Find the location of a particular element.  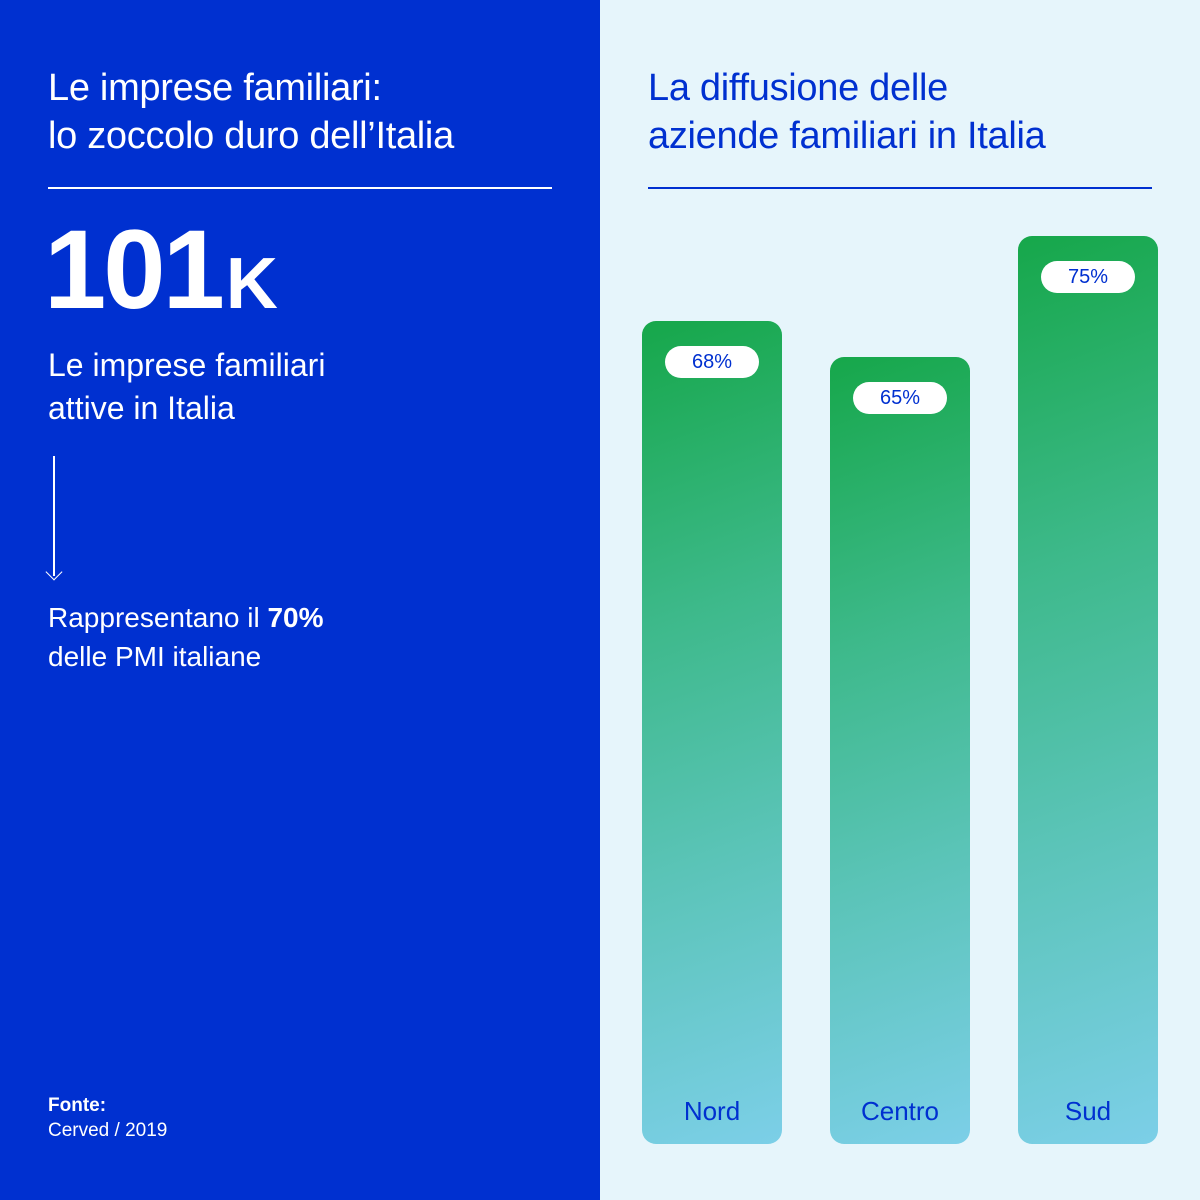

chart-title-line1: La diffusione delle is located at coordinates (798, 88).